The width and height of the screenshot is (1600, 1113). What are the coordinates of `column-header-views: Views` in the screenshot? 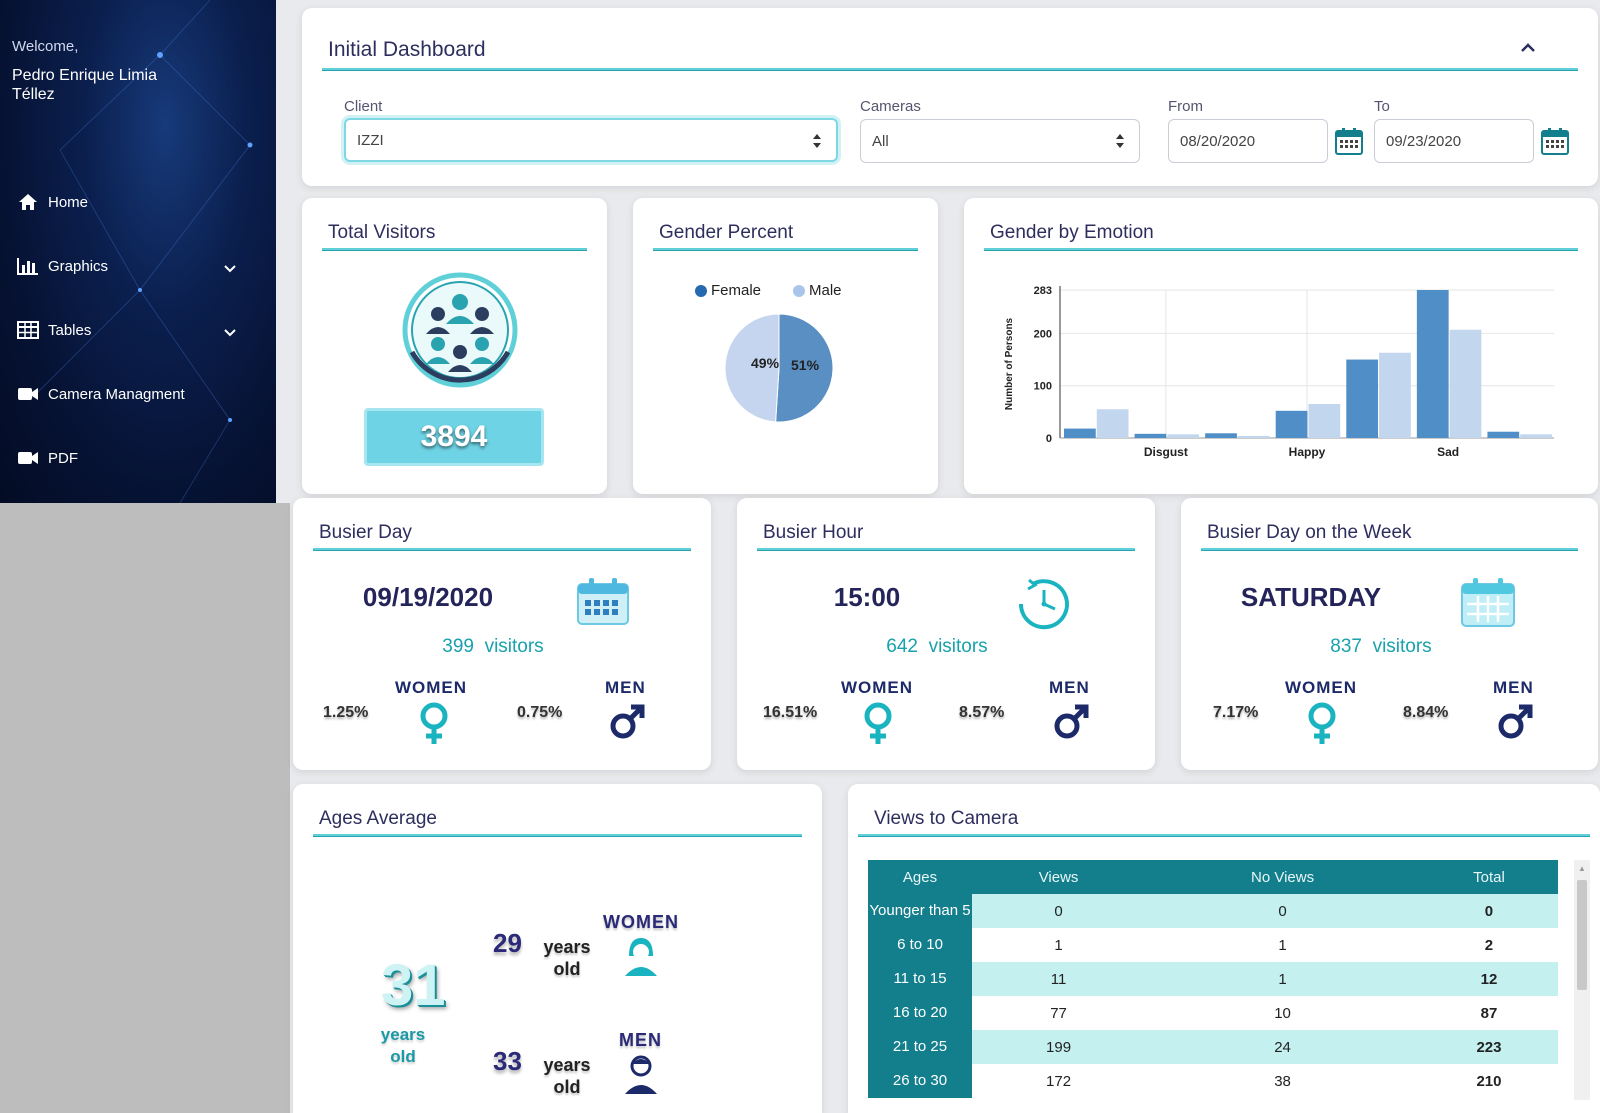 It's located at (1059, 877).